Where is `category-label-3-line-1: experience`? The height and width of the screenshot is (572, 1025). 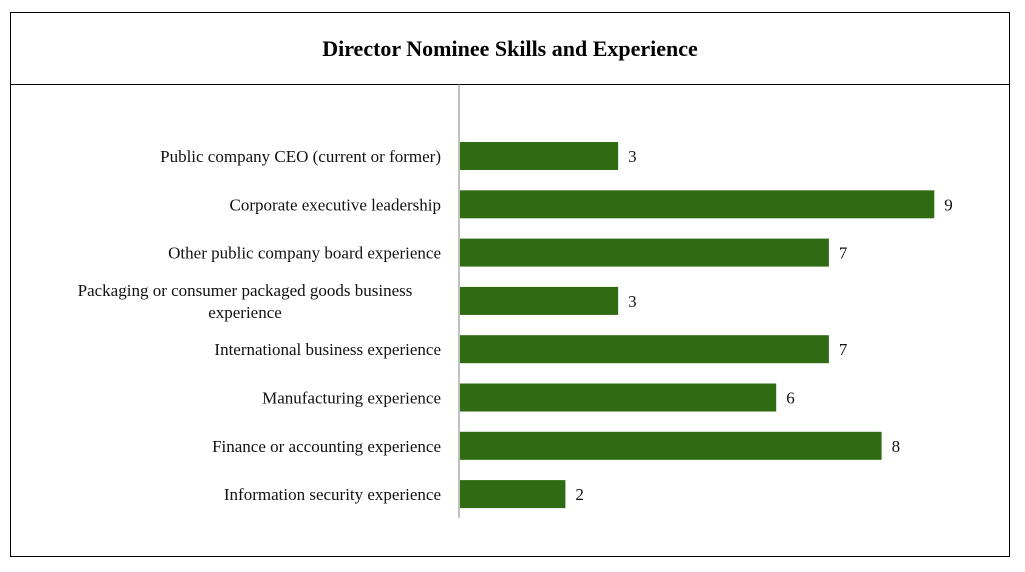 category-label-3-line-1: experience is located at coordinates (245, 312).